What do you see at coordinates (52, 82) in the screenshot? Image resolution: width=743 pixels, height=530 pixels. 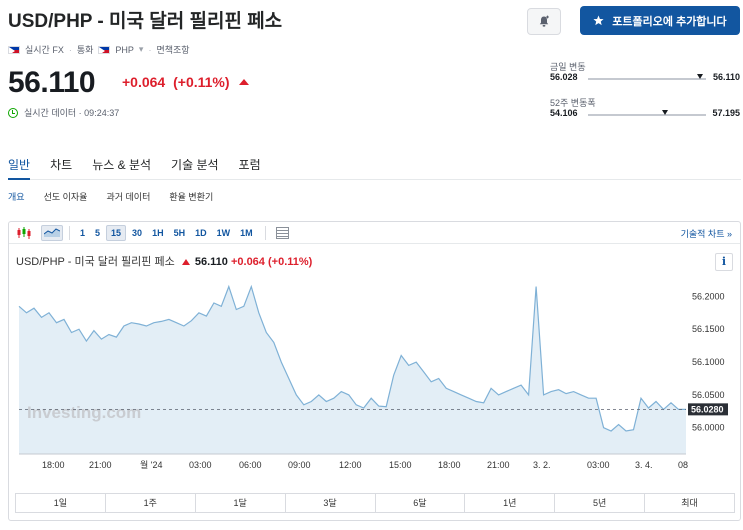 I see `last-price: 56.110` at bounding box center [52, 82].